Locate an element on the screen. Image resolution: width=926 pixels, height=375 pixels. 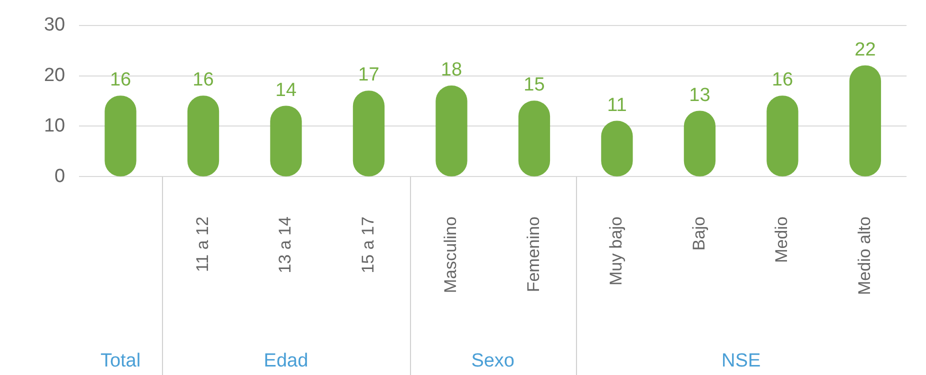
data-label: 14 is located at coordinates (286, 90).